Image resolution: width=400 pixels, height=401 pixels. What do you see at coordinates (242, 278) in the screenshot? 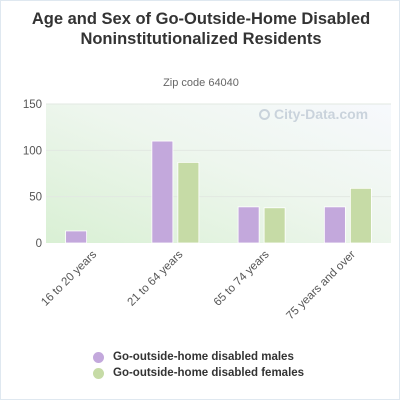
I see `x-tick-label: 65 to 74 years` at bounding box center [242, 278].